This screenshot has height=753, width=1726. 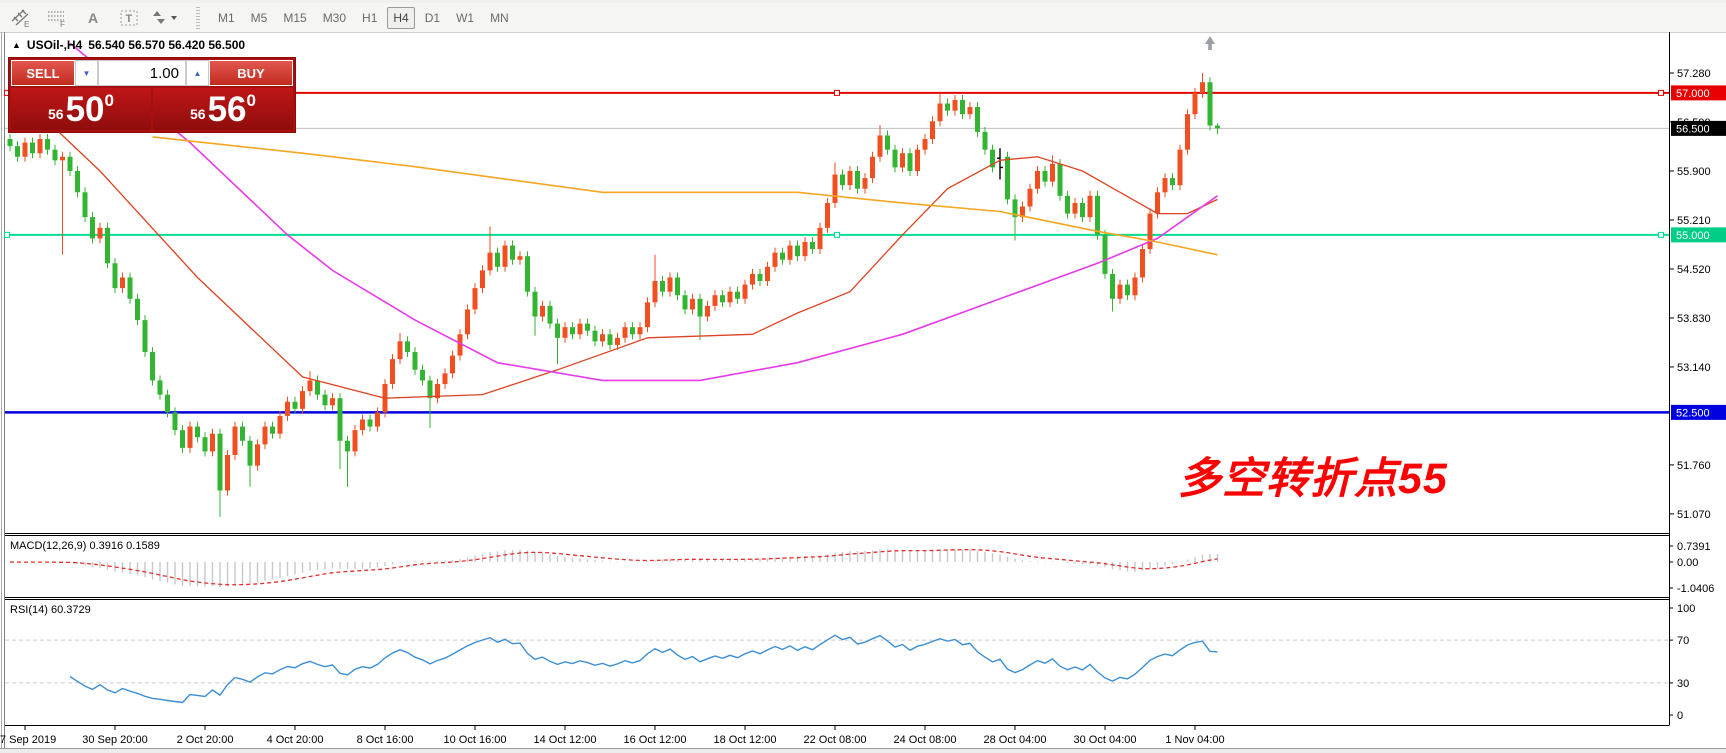 I want to click on equidistant-channel-icon: E, so click(x=21, y=18).